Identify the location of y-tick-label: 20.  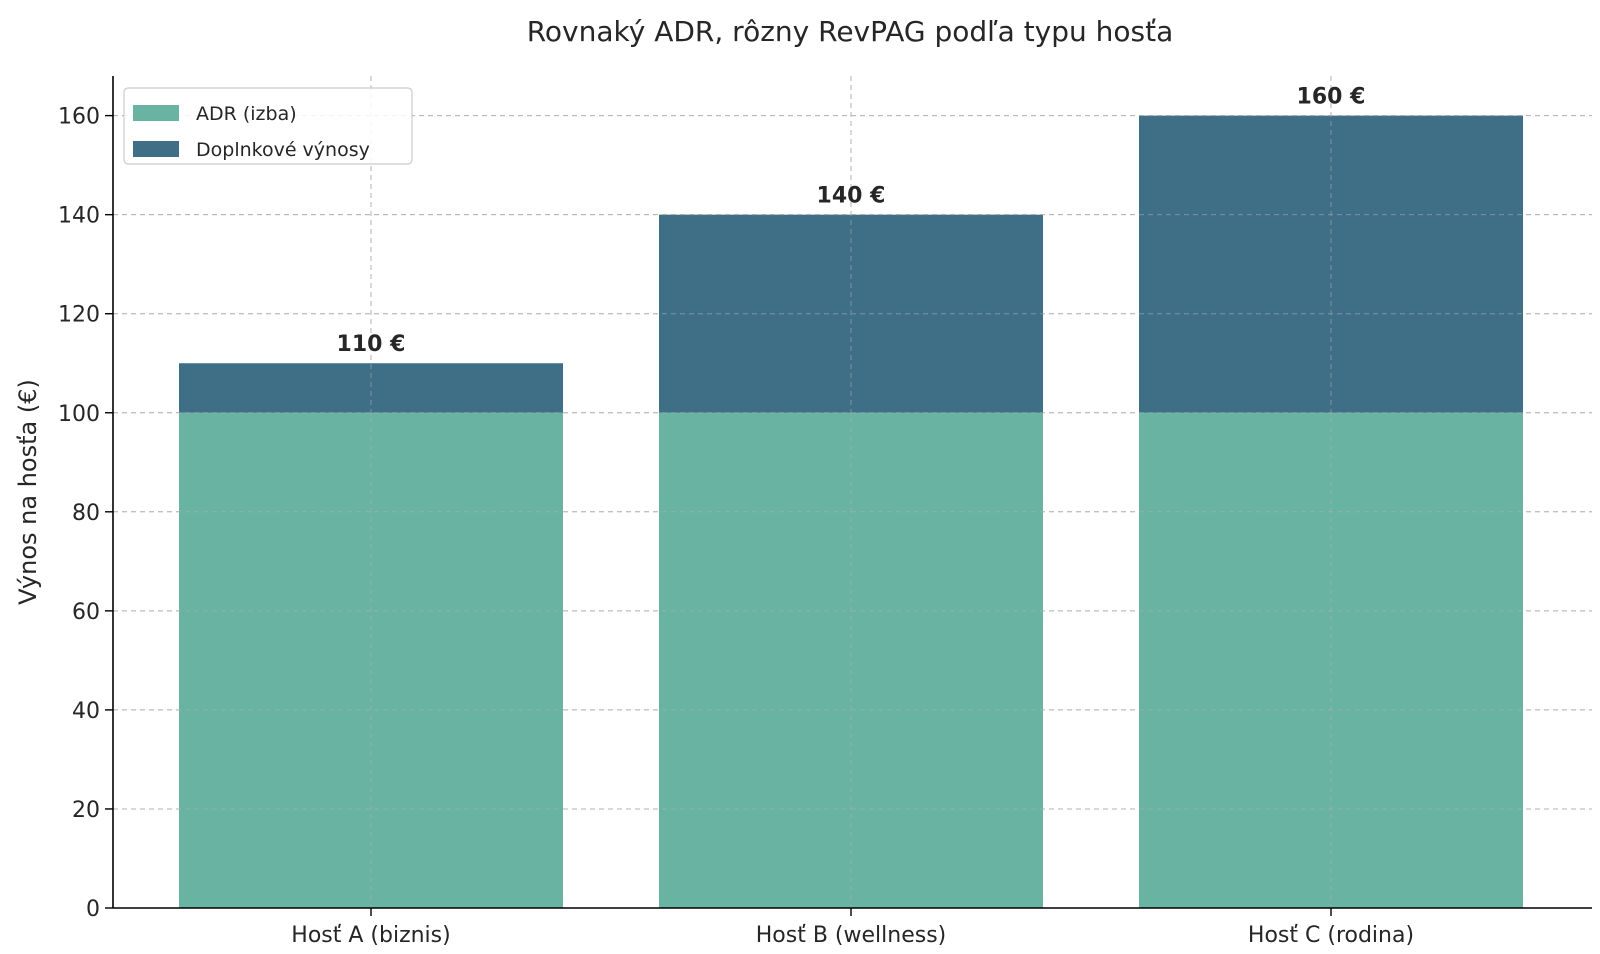
(86, 810).